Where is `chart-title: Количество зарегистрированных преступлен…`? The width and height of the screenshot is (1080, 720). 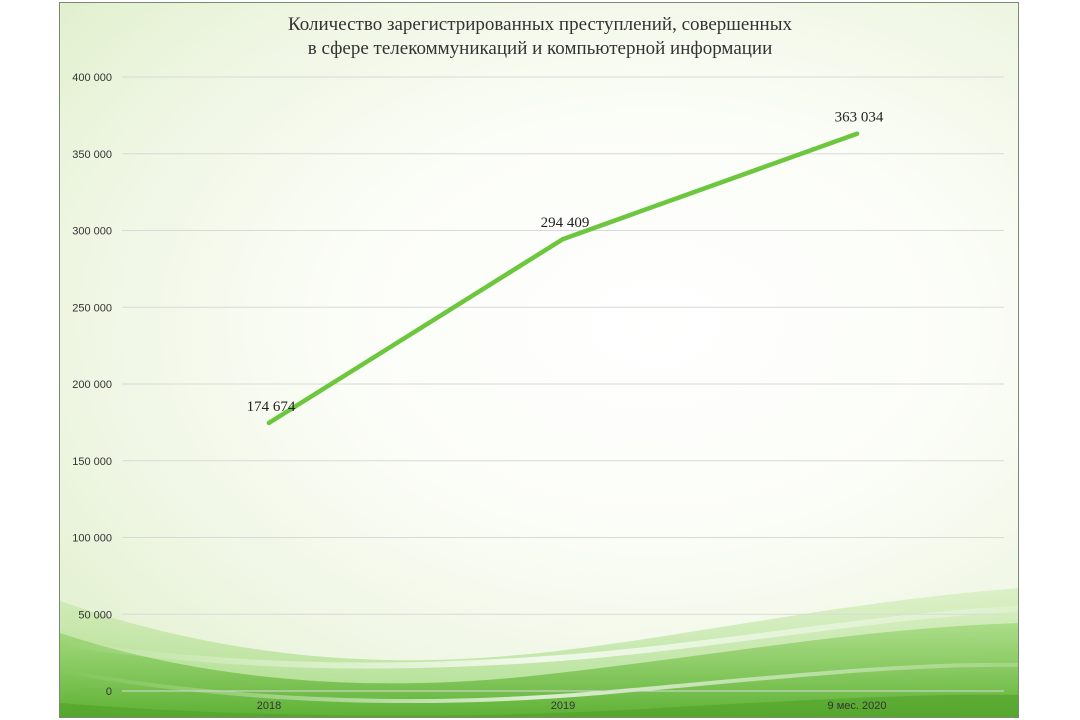
chart-title: Количество зарегистрированных преступлен… is located at coordinates (539, 37).